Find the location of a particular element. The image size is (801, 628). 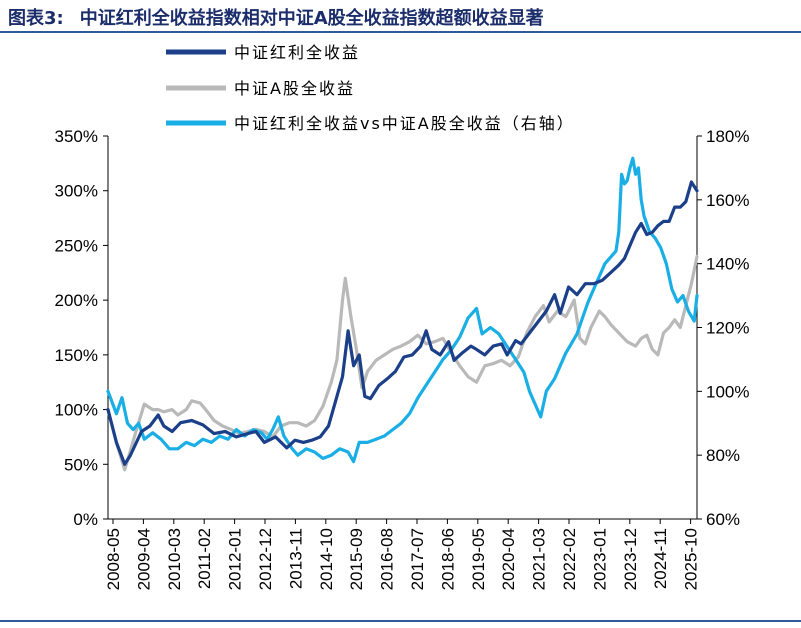

x-tick-label: 2013-11 is located at coordinates (295, 558).